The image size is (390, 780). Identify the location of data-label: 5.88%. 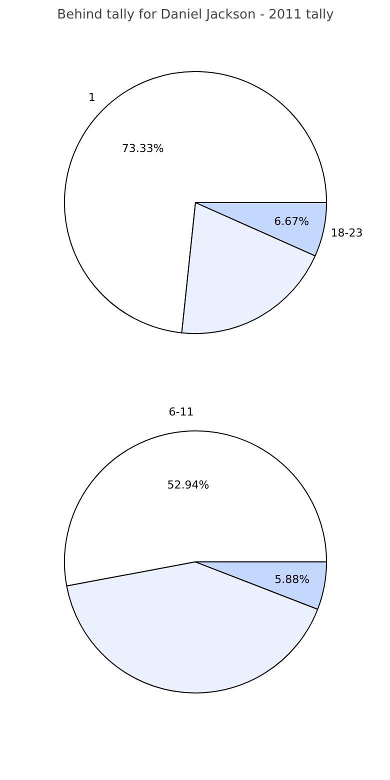
(292, 579).